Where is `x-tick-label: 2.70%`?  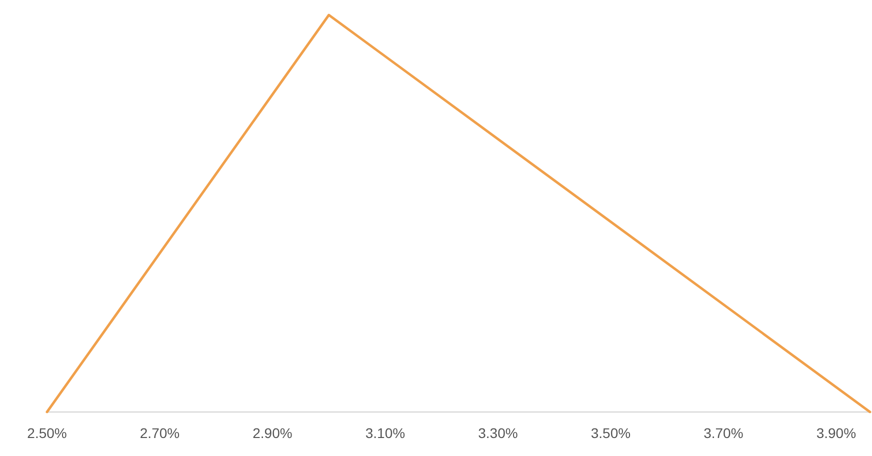 x-tick-label: 2.70% is located at coordinates (160, 433).